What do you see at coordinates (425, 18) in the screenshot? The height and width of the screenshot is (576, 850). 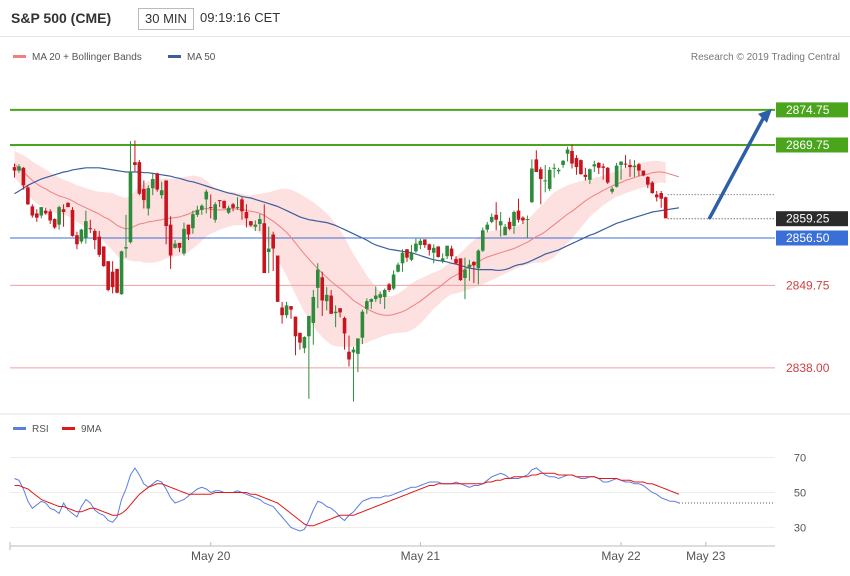 I see `chart-header: S&P 500 (CME) 30 MIN 09:19:16 CET` at bounding box center [425, 18].